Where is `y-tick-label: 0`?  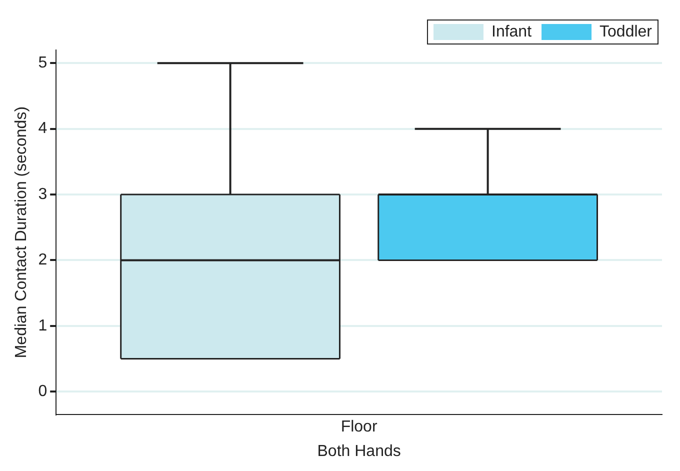 y-tick-label: 0 is located at coordinates (43, 391).